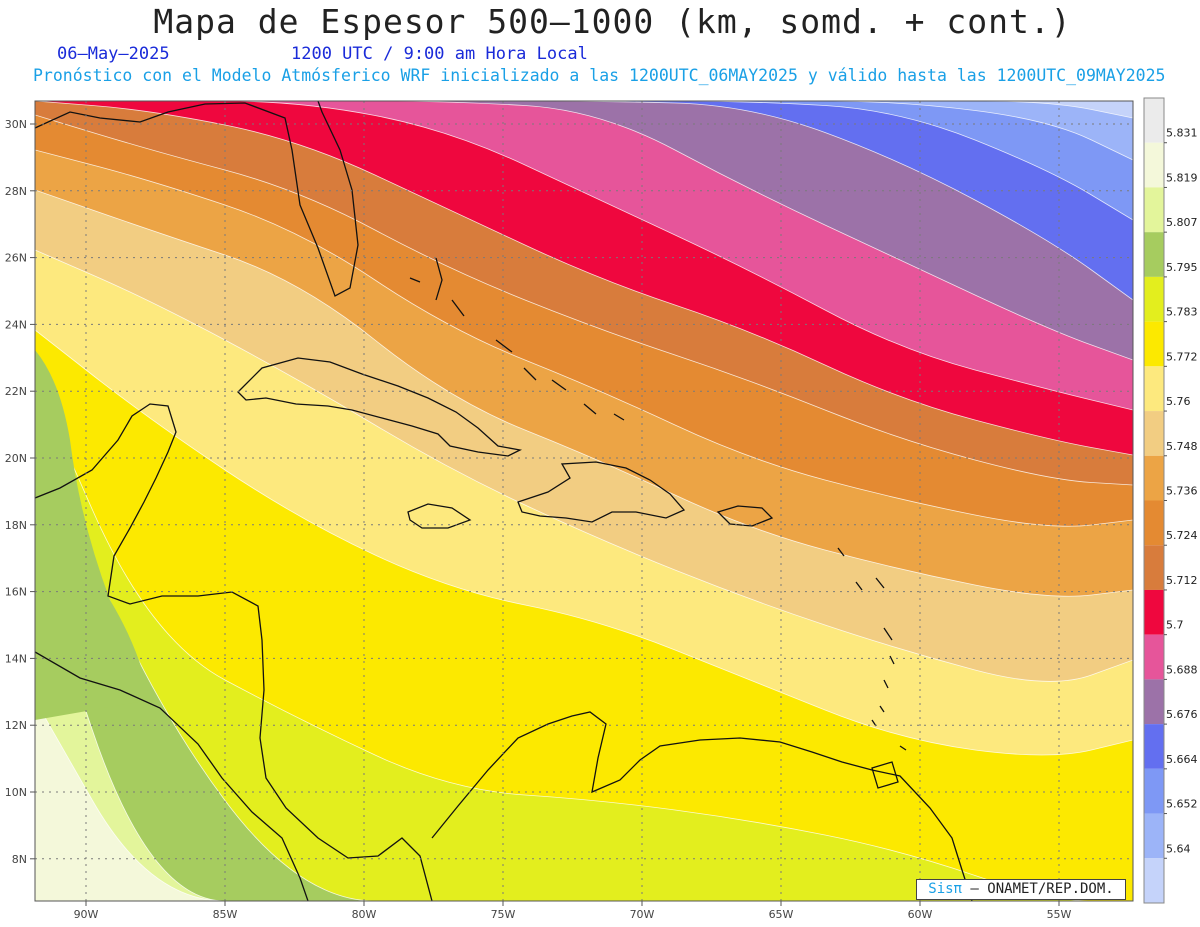 This screenshot has width=1200, height=927. Describe the element at coordinates (16, 258) in the screenshot. I see `lat-tick-label: 26N` at that location.